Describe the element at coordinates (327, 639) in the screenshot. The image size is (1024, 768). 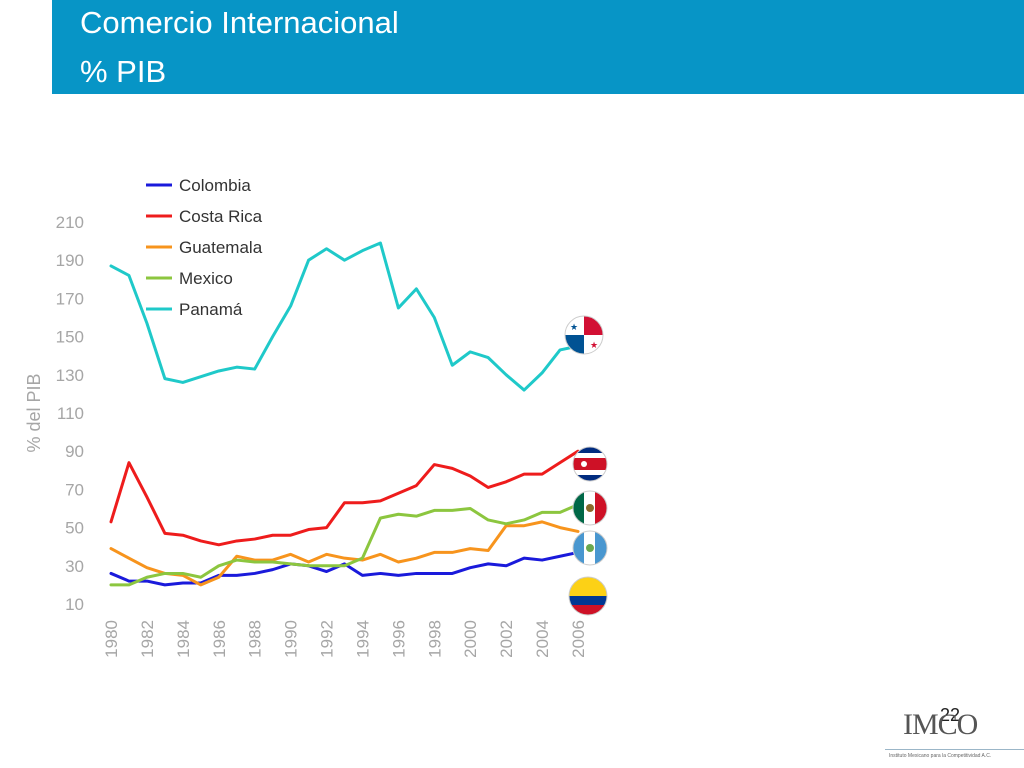
I see `x-tick-label: 1992` at that location.